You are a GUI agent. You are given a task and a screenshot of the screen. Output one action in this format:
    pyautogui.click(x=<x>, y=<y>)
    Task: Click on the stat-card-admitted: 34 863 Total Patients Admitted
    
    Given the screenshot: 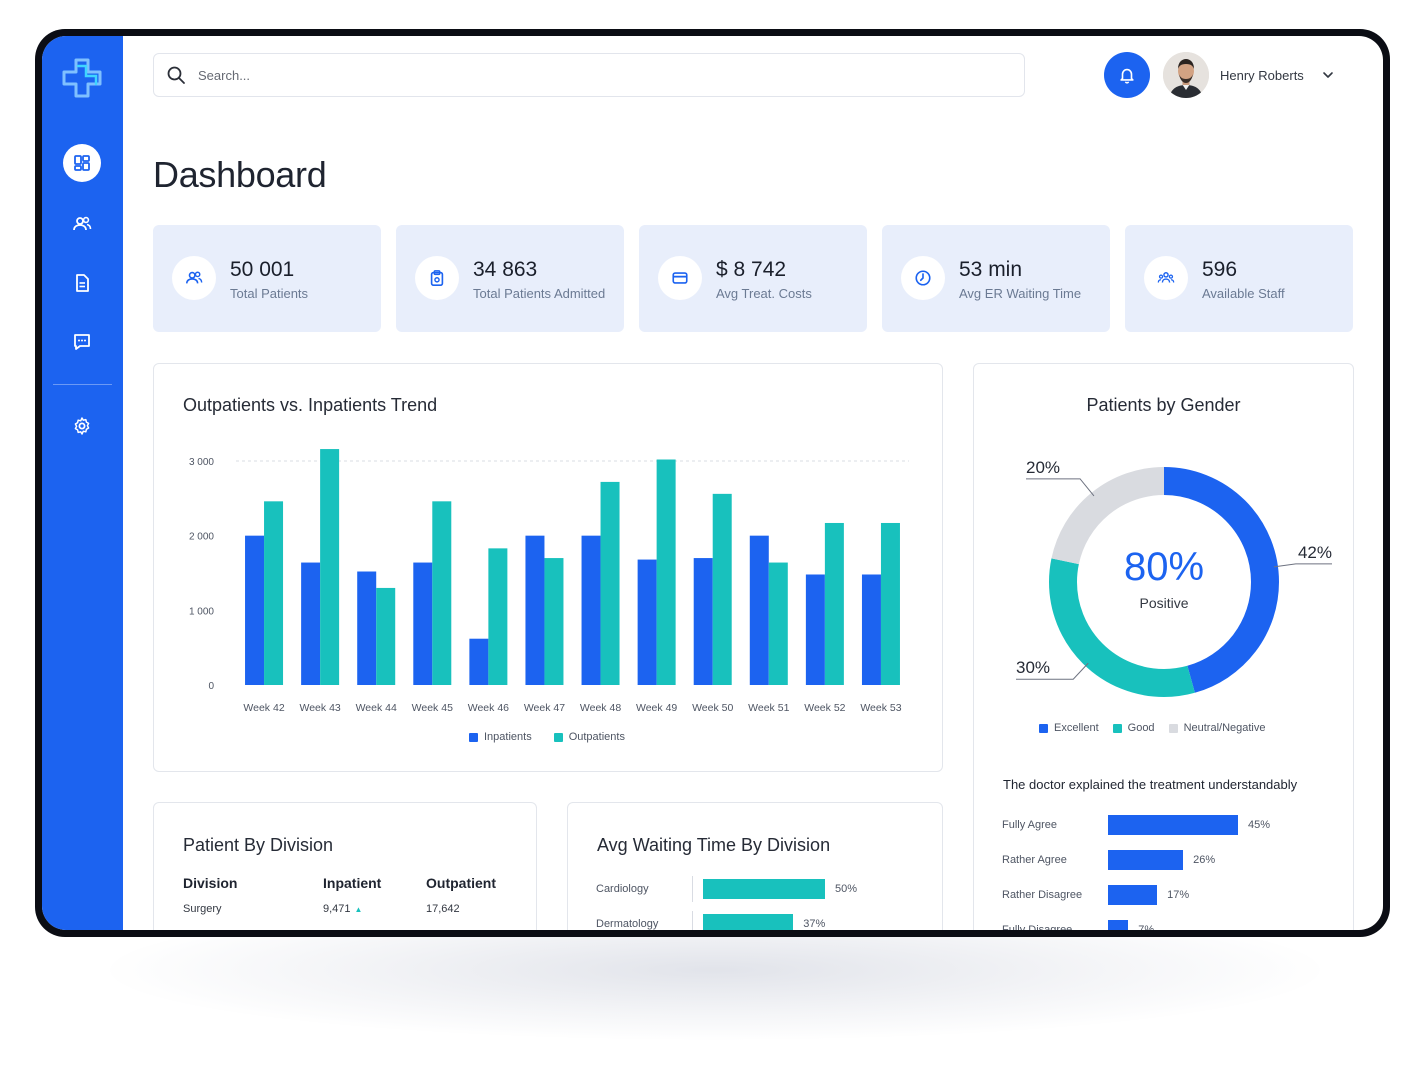 What is the action you would take?
    pyautogui.click(x=510, y=278)
    